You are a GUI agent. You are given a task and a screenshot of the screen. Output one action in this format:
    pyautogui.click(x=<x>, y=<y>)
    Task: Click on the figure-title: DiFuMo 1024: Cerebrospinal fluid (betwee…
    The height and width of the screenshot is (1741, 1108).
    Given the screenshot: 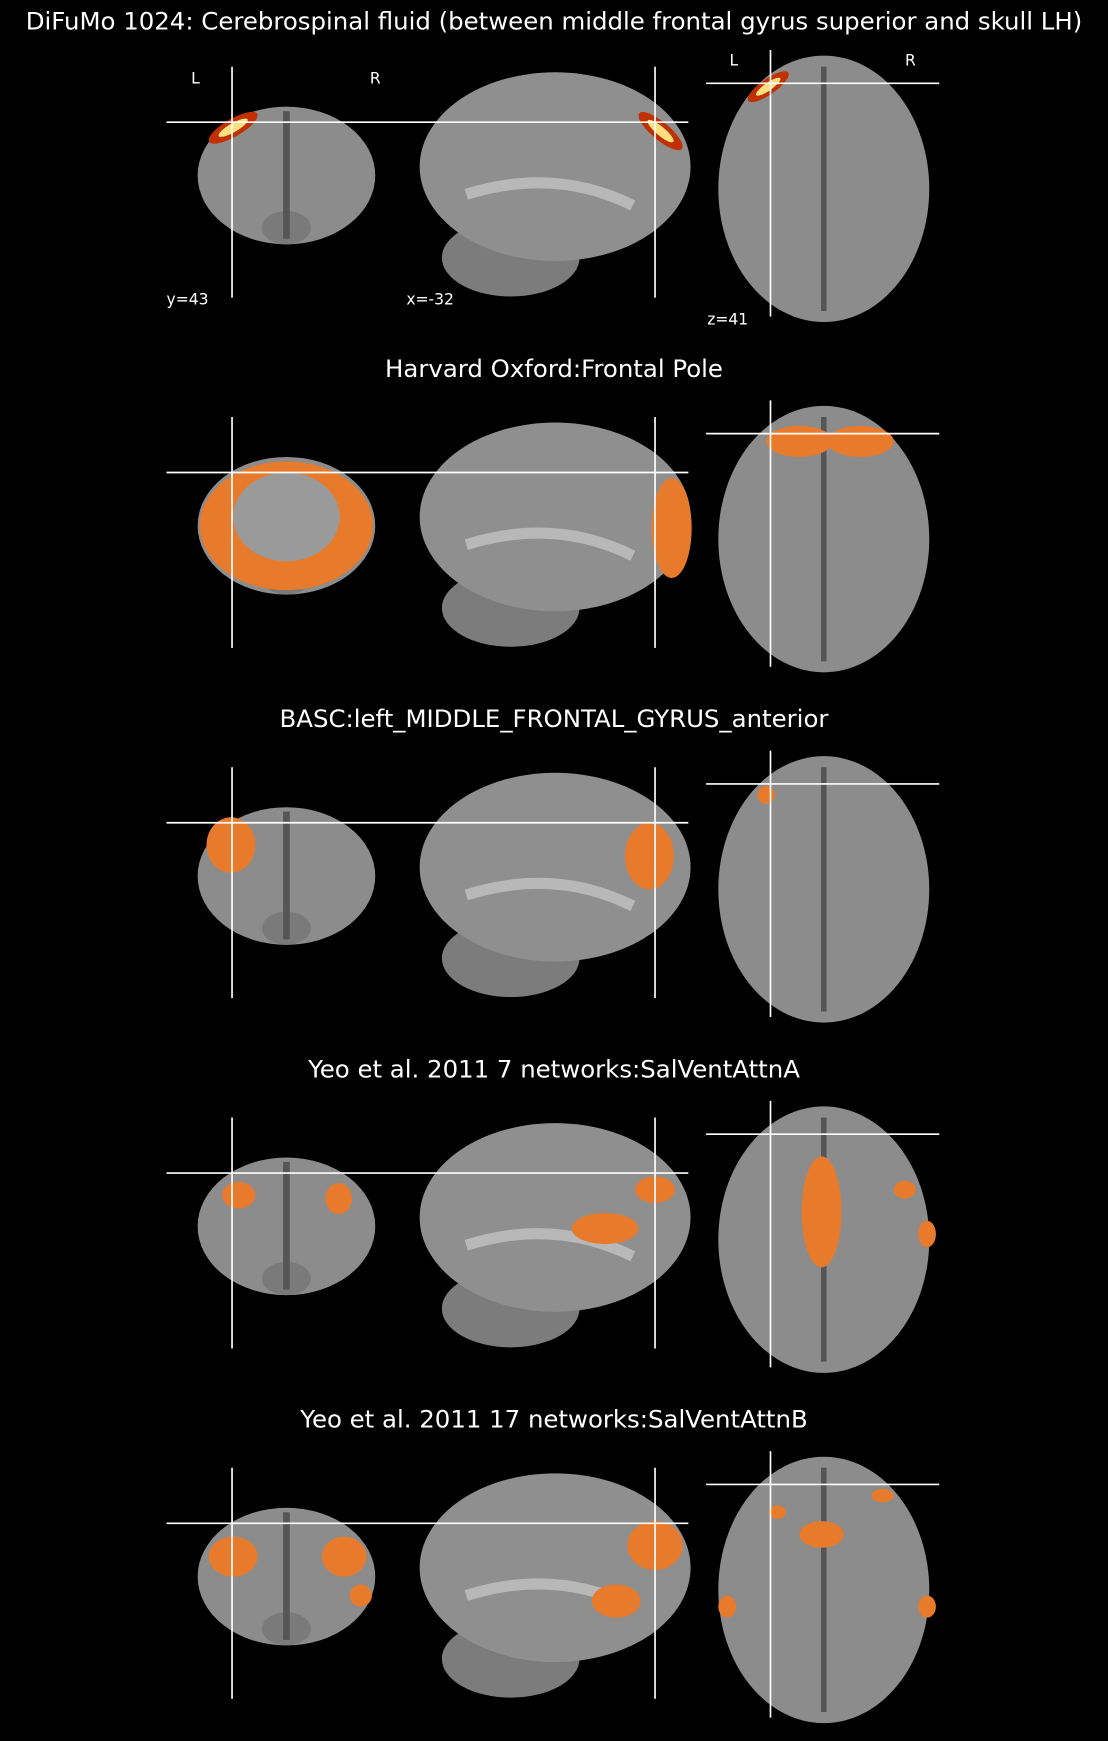 What is the action you would take?
    pyautogui.click(x=554, y=20)
    